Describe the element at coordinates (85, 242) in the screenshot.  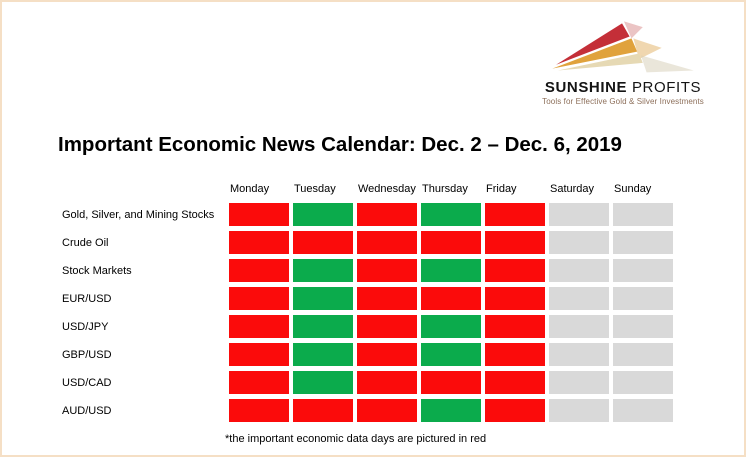
I see `row-label: Crude Oil` at that location.